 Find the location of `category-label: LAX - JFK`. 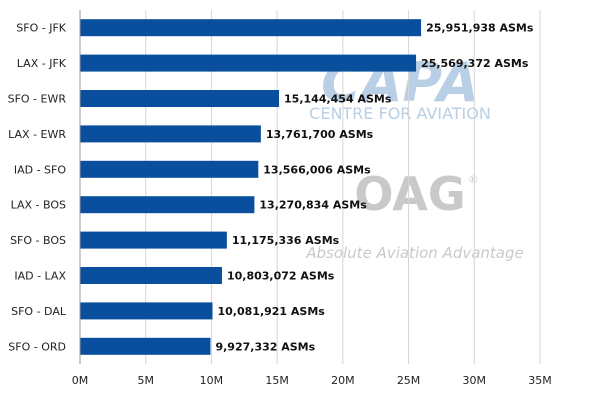

category-label: LAX - JFK is located at coordinates (42, 63).